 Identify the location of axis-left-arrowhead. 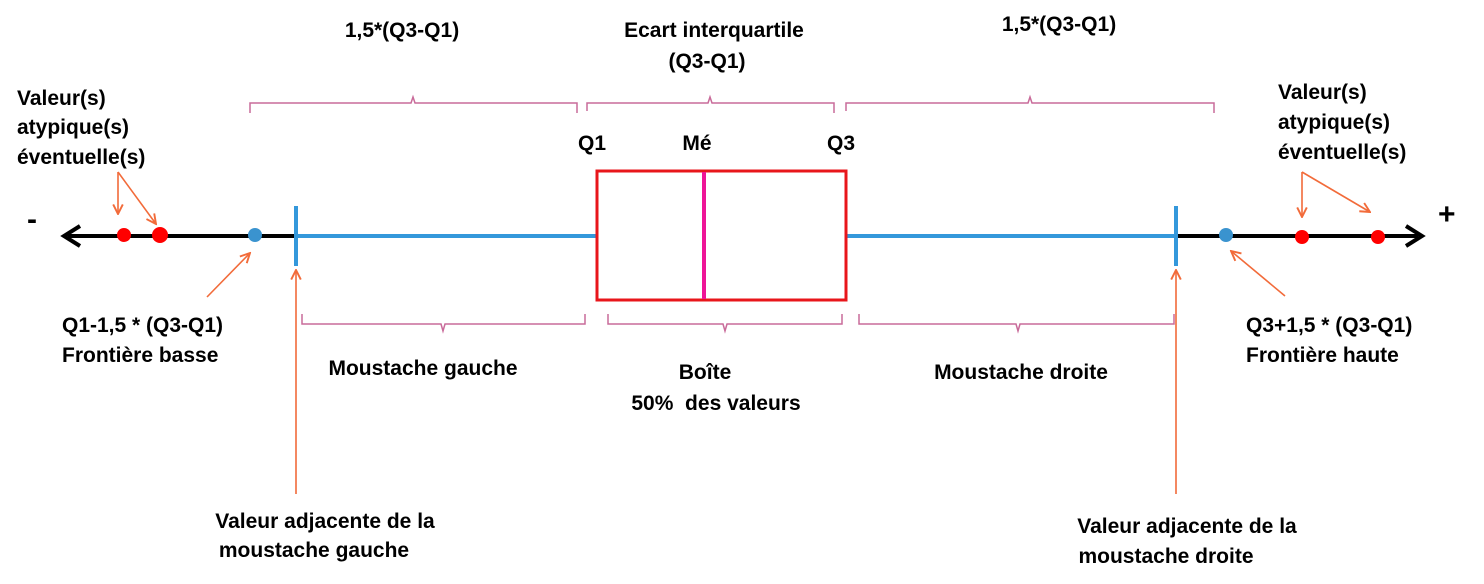
(71, 236).